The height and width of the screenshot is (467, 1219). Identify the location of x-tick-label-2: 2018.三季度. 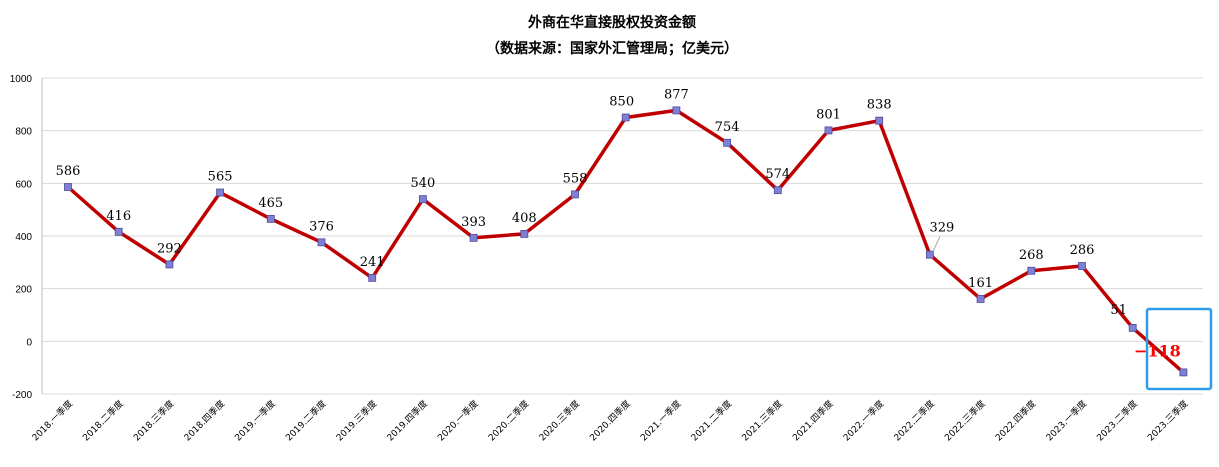
(154, 421).